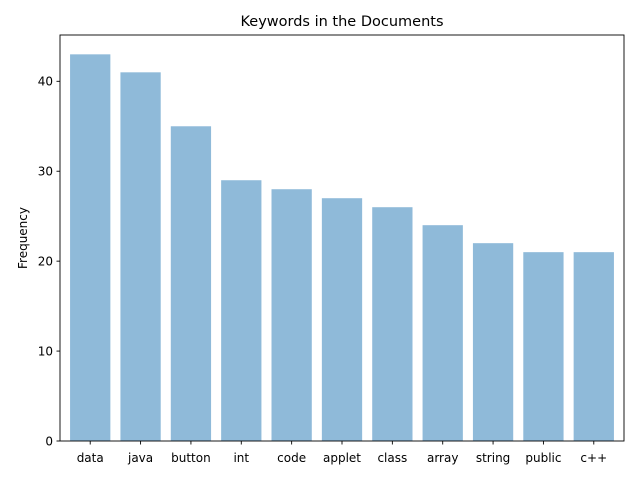 The height and width of the screenshot is (480, 640). I want to click on y-tick-label: 0, so click(49, 441).